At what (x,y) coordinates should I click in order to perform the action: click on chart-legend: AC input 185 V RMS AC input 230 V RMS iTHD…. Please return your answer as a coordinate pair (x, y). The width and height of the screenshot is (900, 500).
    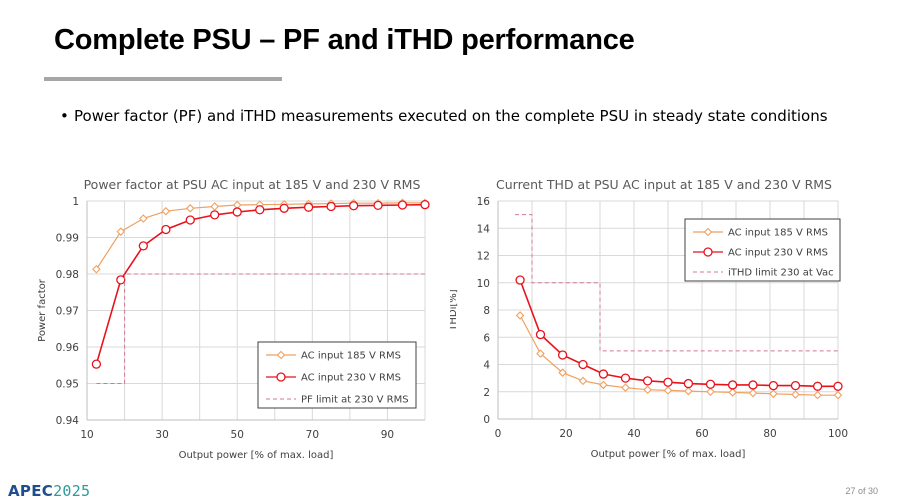
    Looking at the image, I should click on (762, 250).